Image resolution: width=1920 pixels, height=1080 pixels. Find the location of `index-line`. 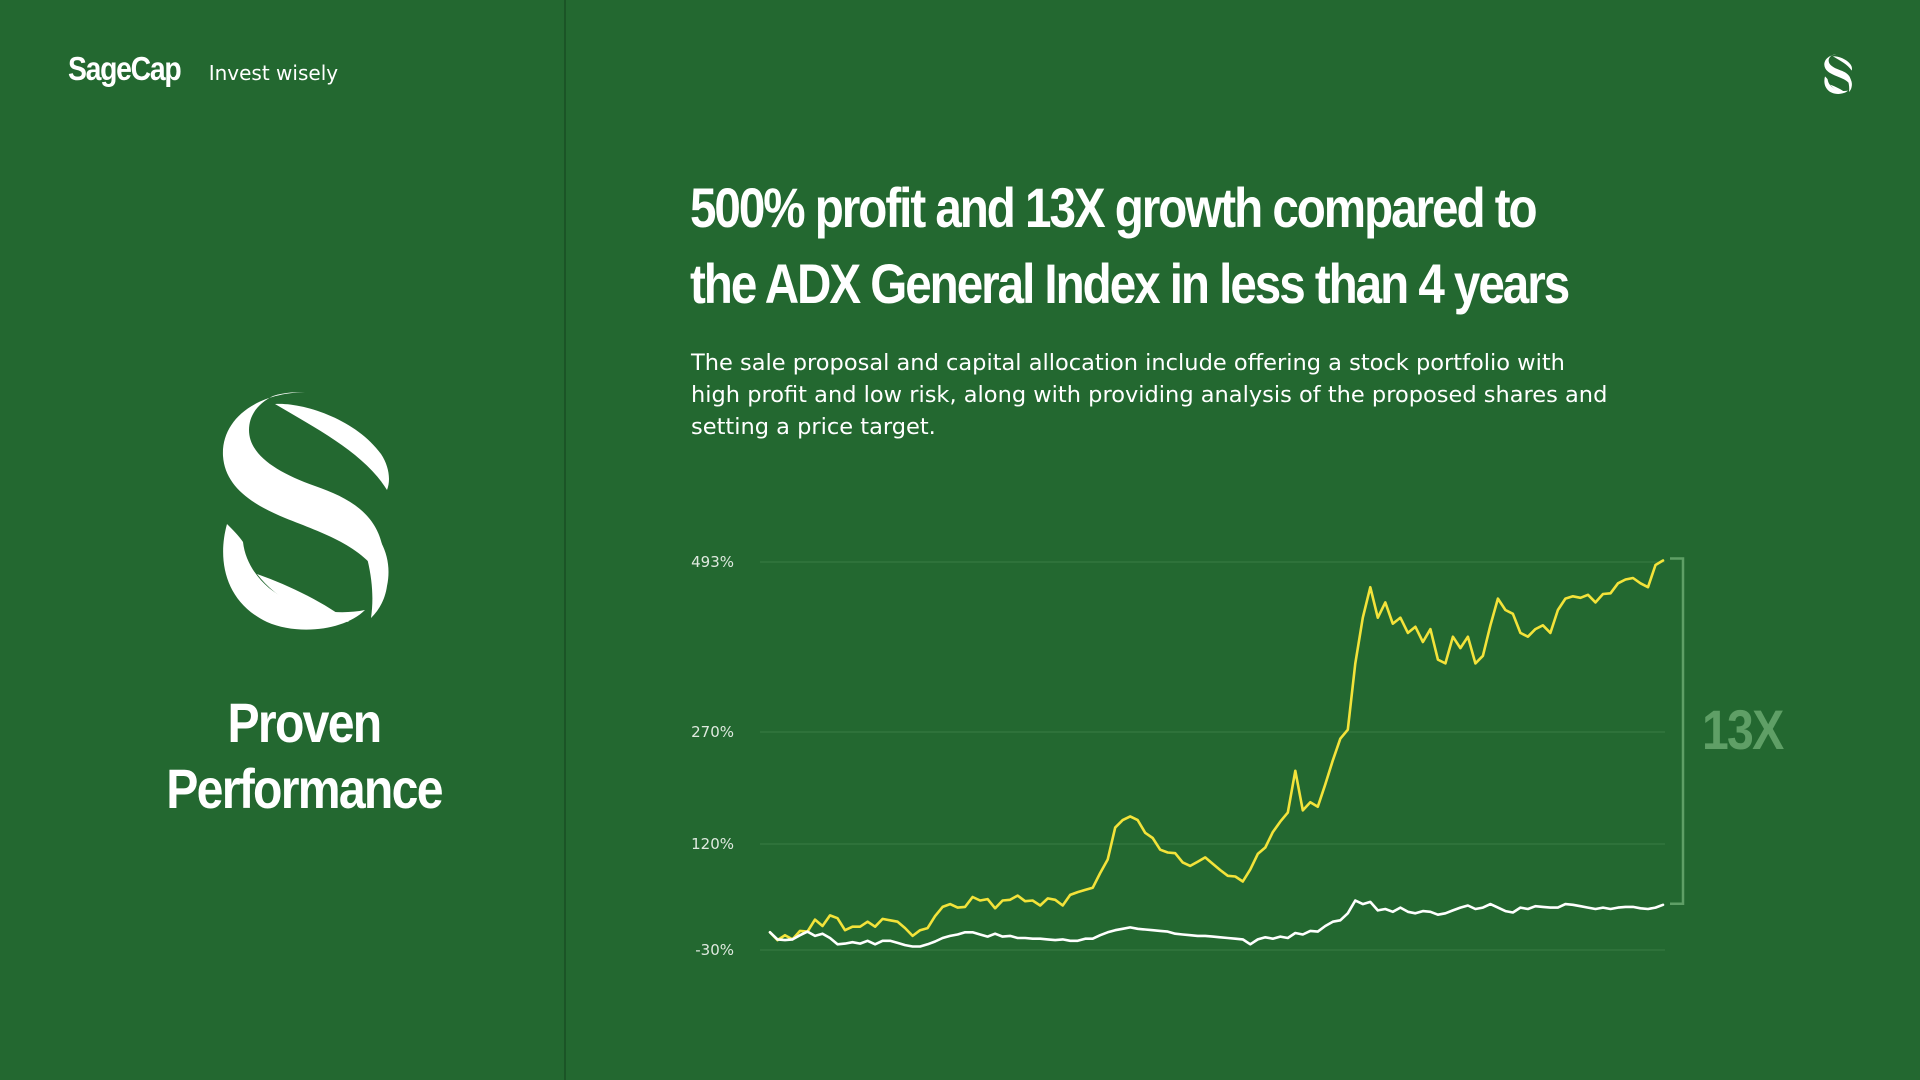

index-line is located at coordinates (1216, 923).